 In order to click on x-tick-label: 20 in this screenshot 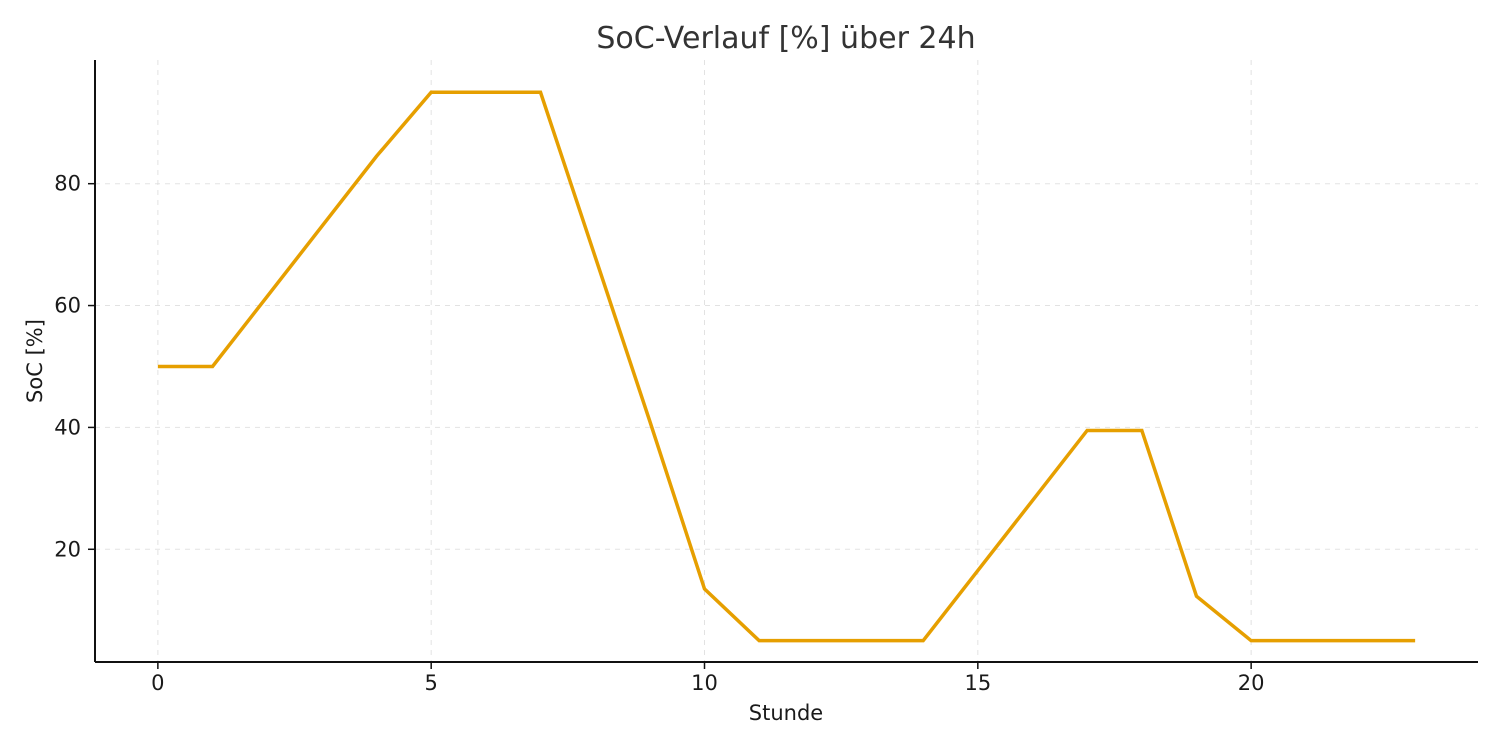, I will do `click(1251, 683)`.